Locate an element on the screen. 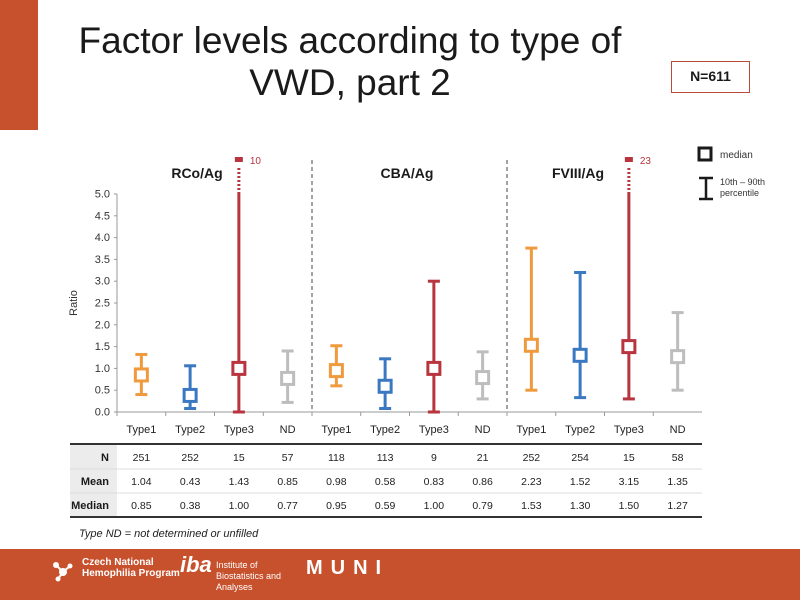  table-row-label: Mean is located at coordinates (95, 482).